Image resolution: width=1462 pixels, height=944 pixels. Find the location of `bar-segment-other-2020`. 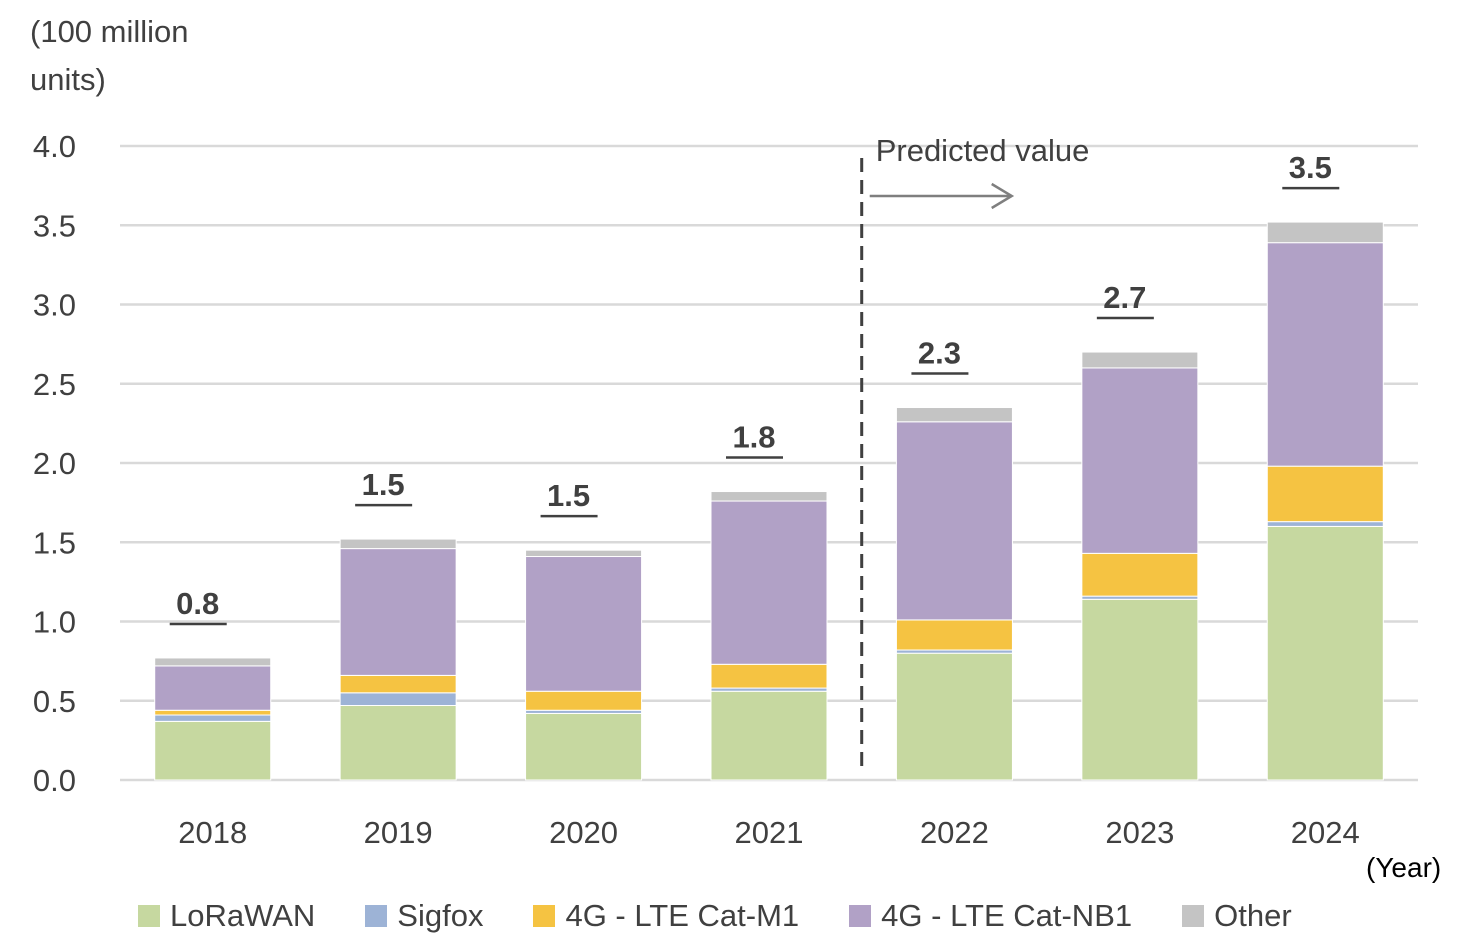

bar-segment-other-2020 is located at coordinates (584, 553).